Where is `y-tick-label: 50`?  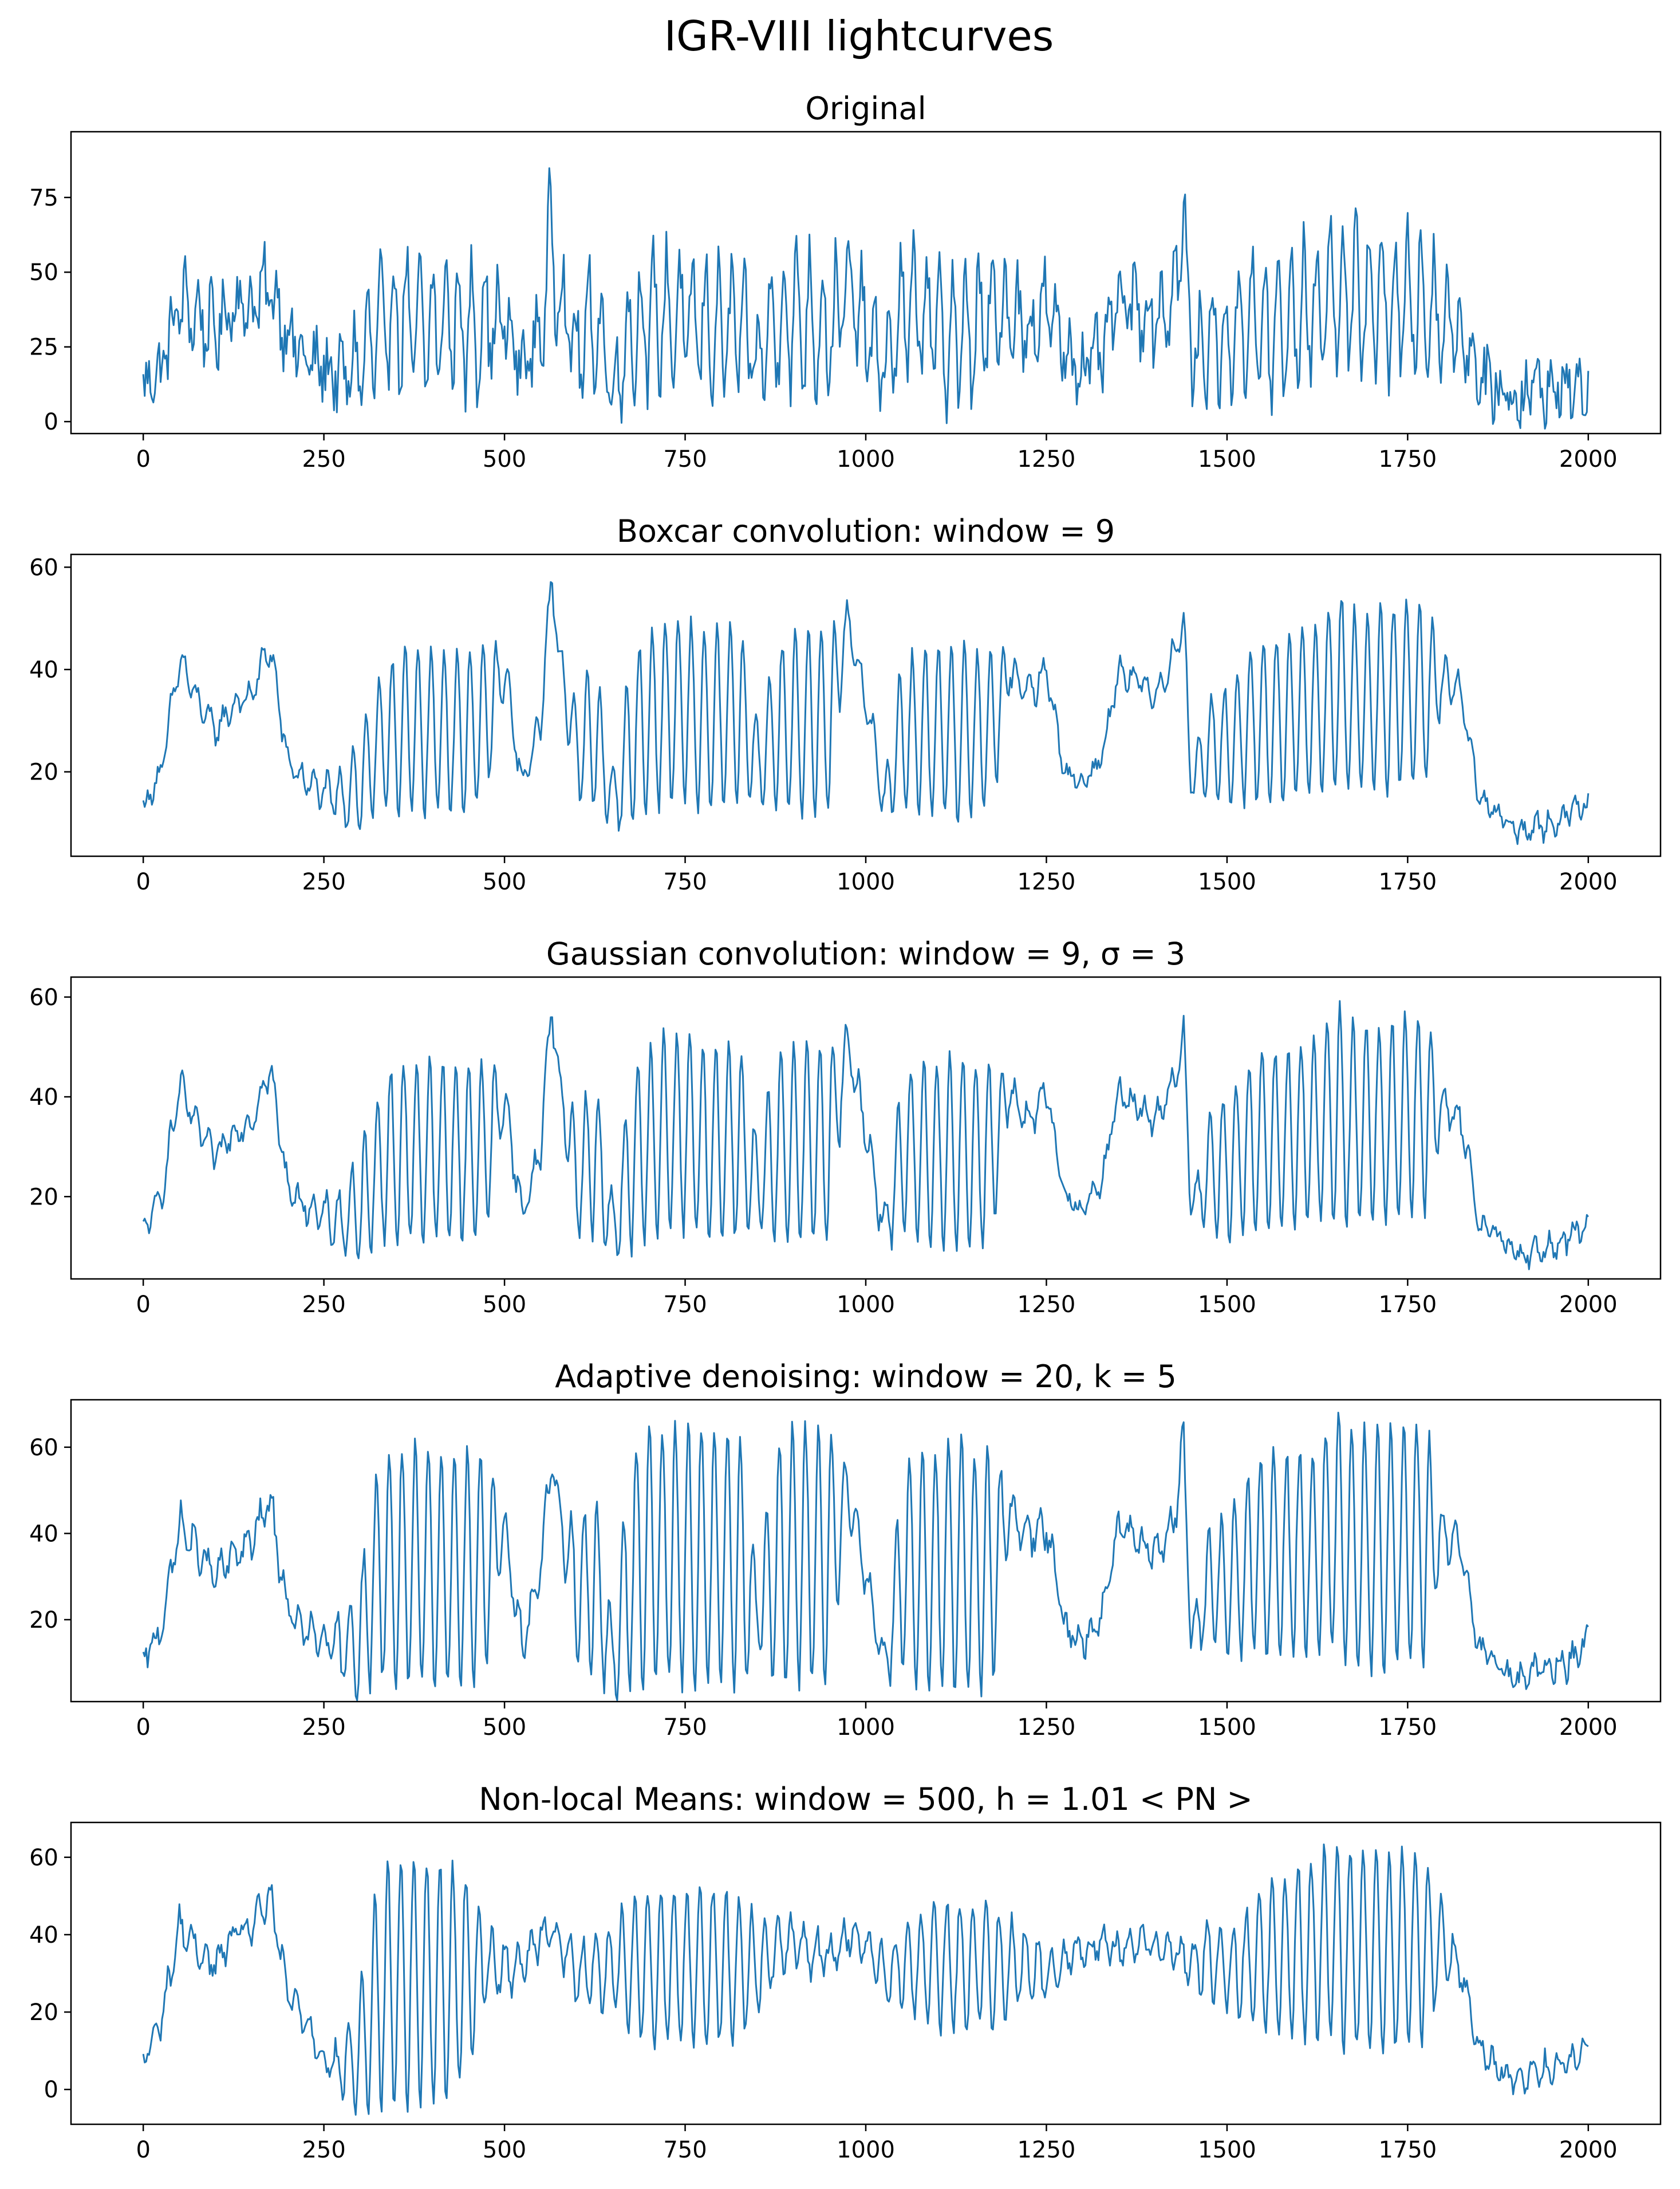 y-tick-label: 50 is located at coordinates (43, 272).